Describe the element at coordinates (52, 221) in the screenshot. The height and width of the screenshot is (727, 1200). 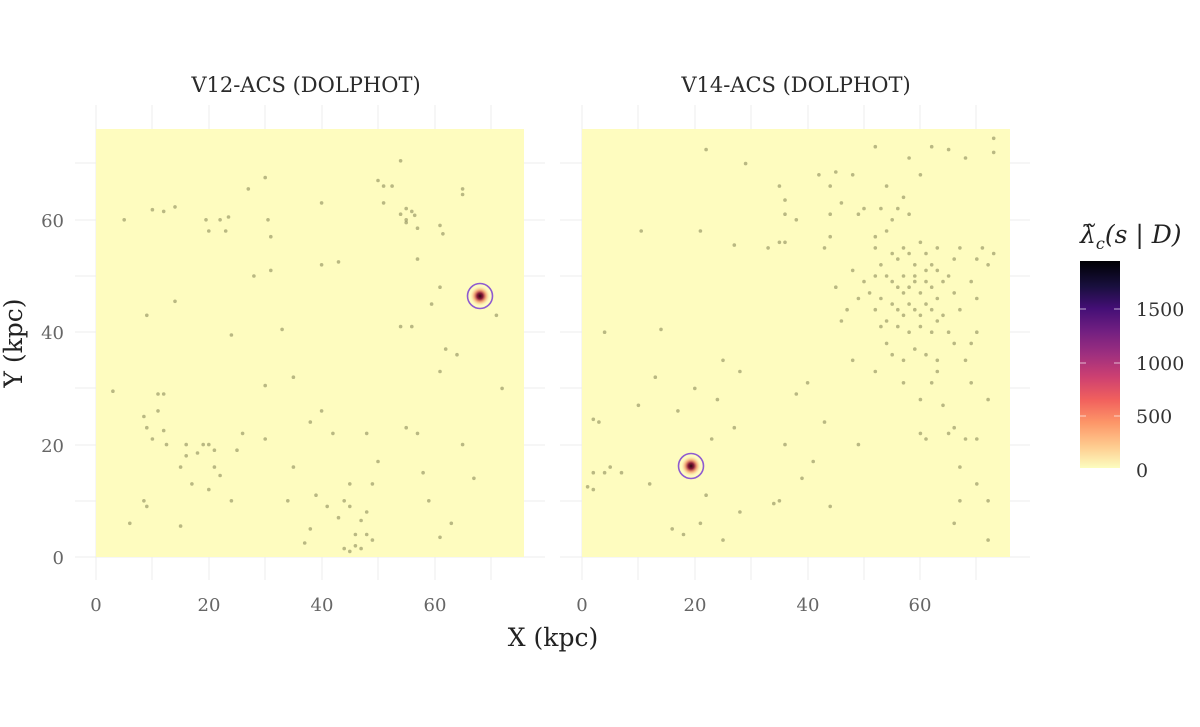
I see `y-tick-60: 60` at that location.